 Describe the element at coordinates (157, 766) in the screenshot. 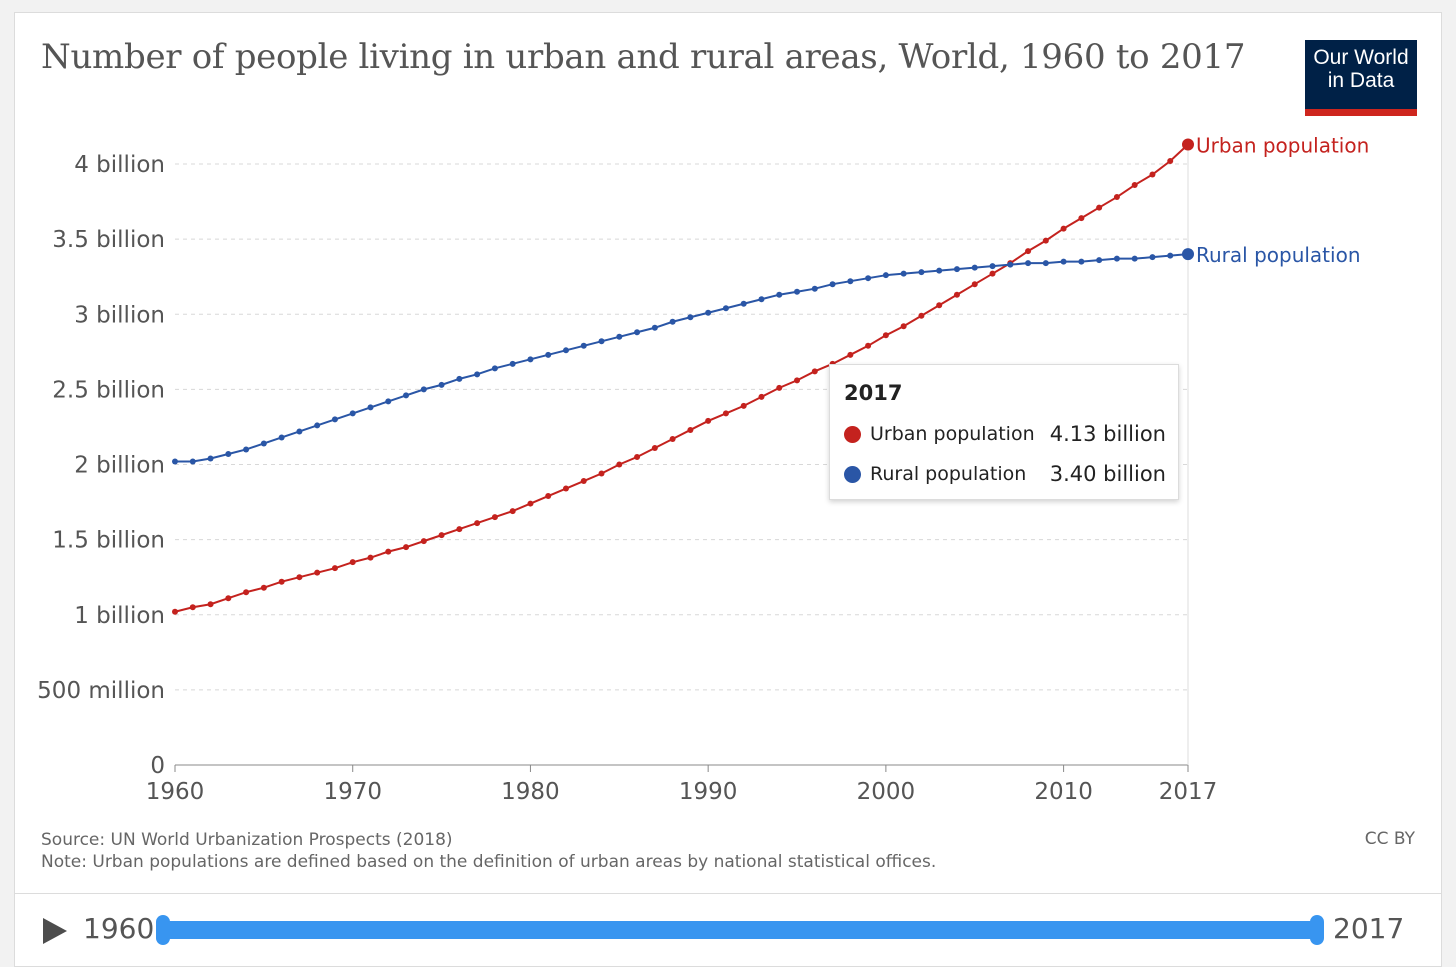

I see `y-tick-label: 0` at that location.